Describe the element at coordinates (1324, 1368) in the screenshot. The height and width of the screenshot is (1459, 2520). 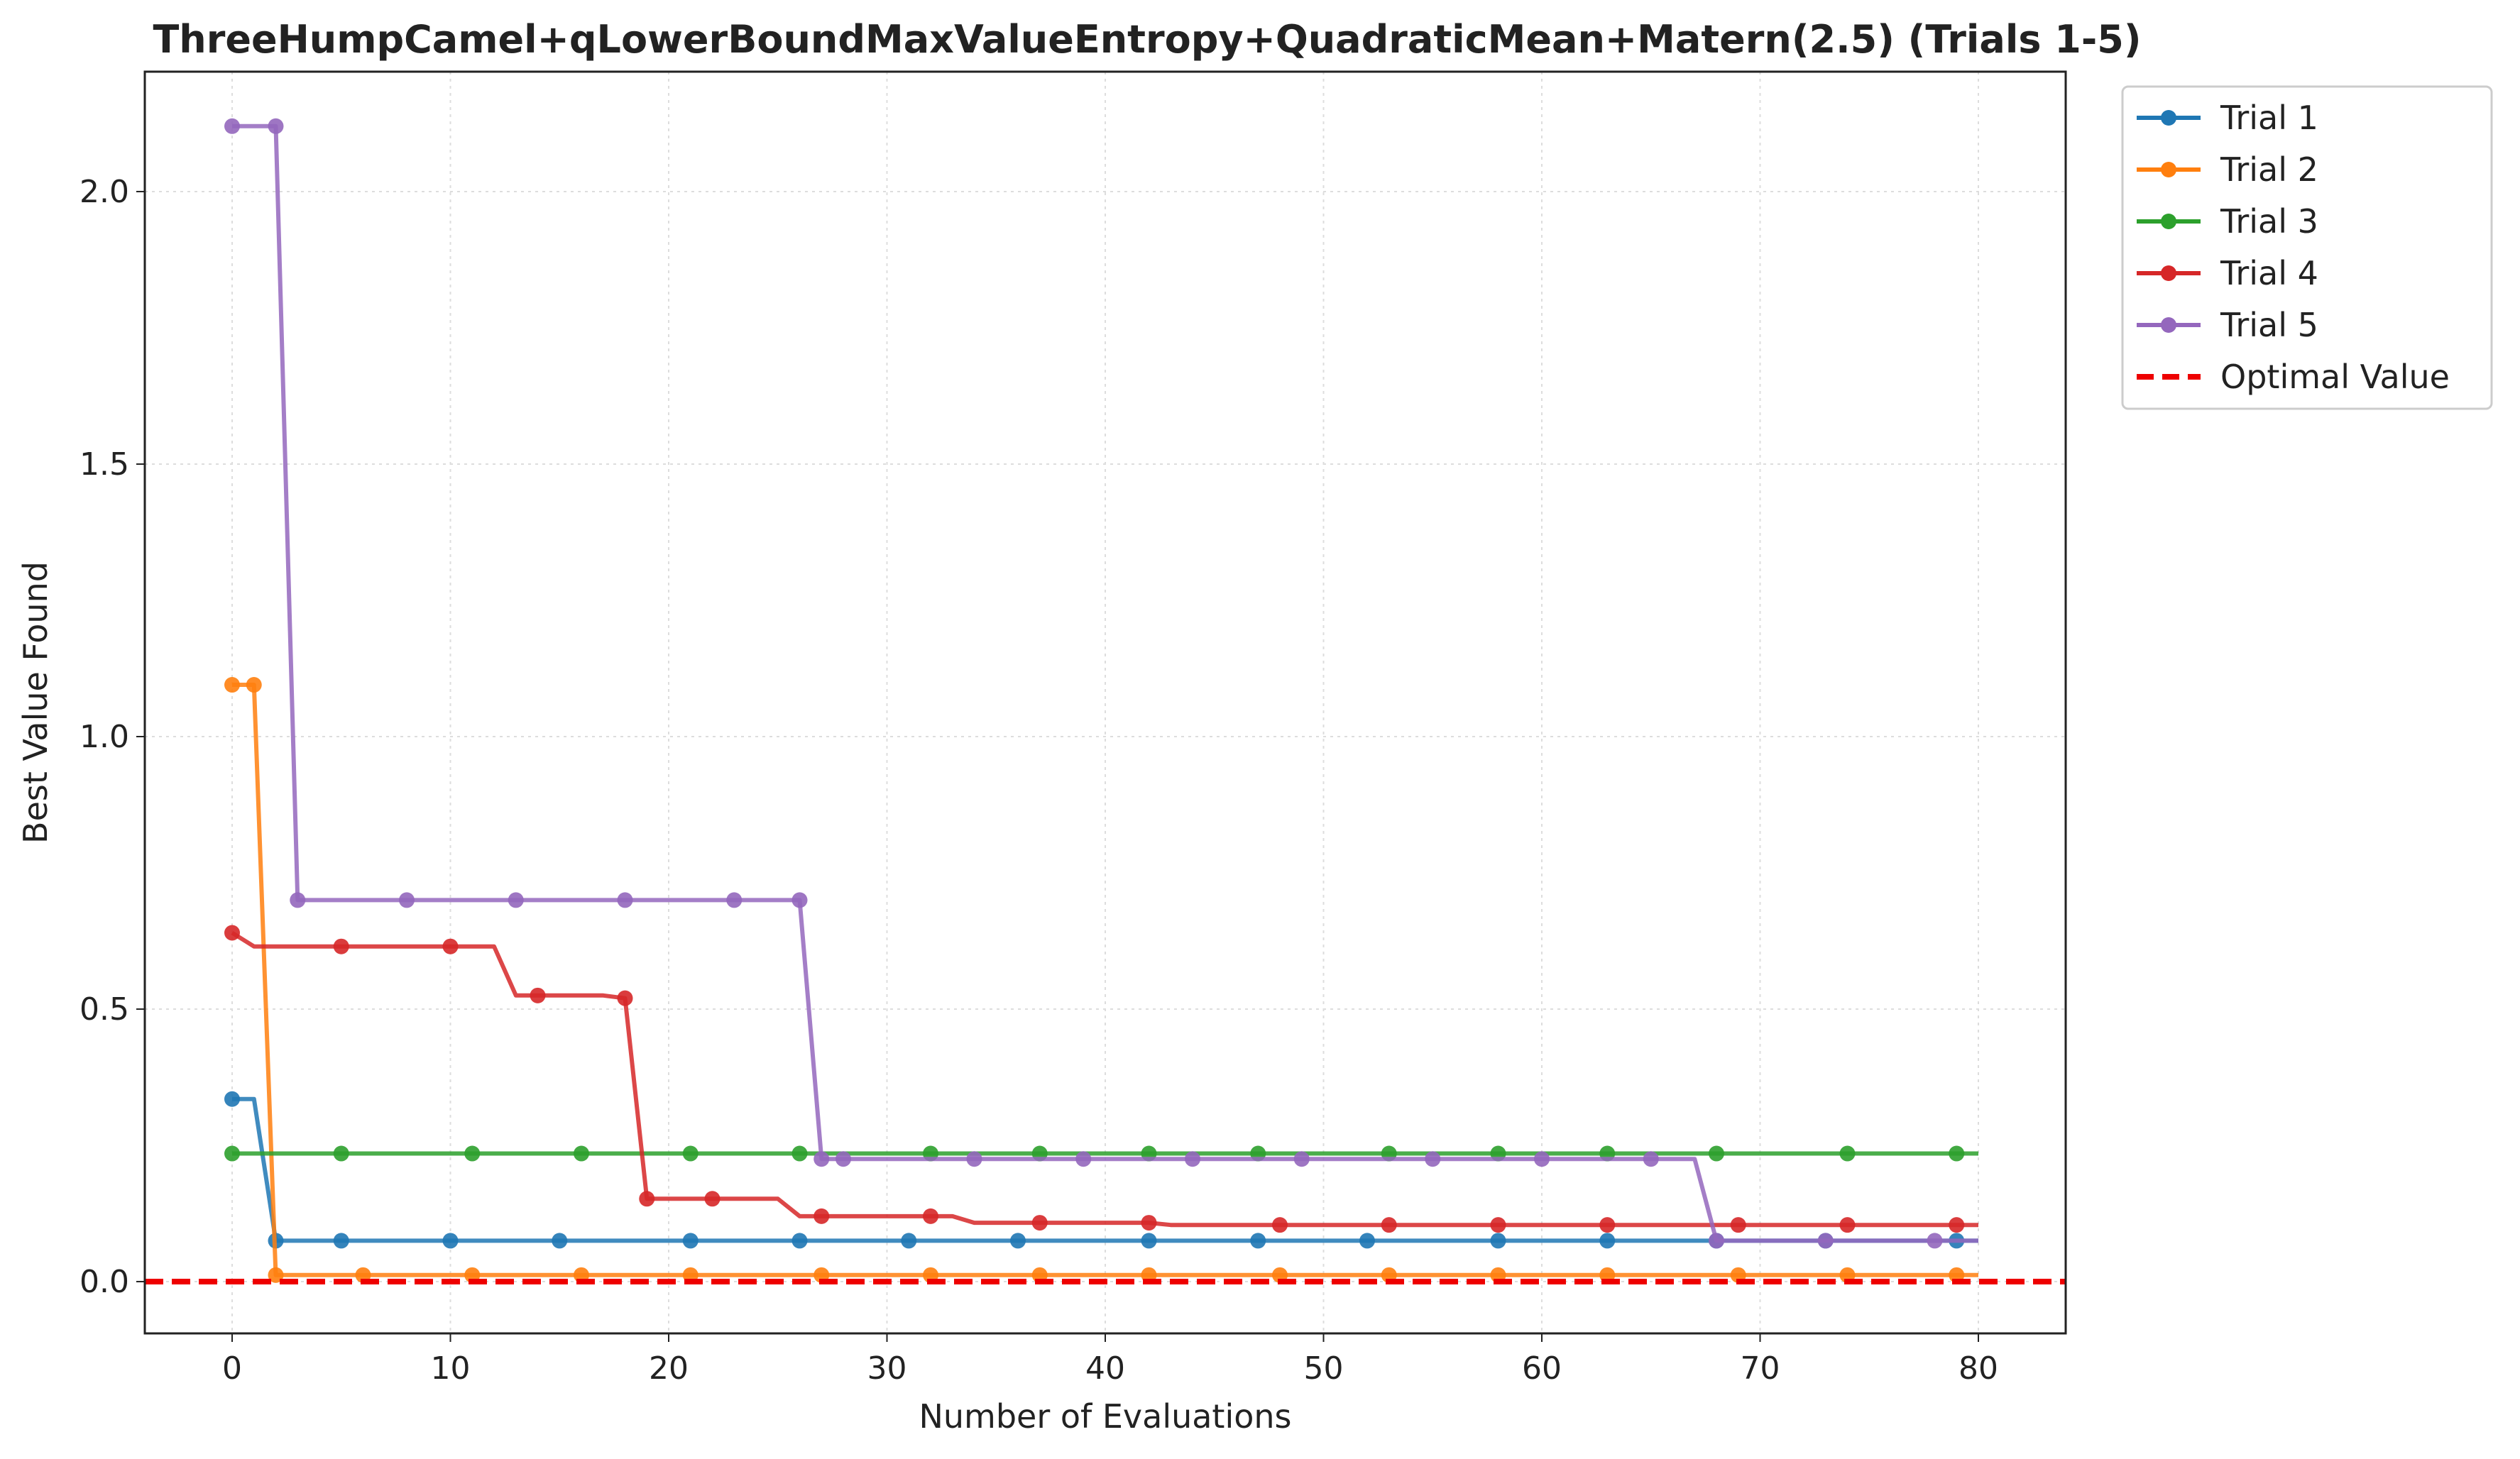
I see `x-tick-label: 50` at that location.